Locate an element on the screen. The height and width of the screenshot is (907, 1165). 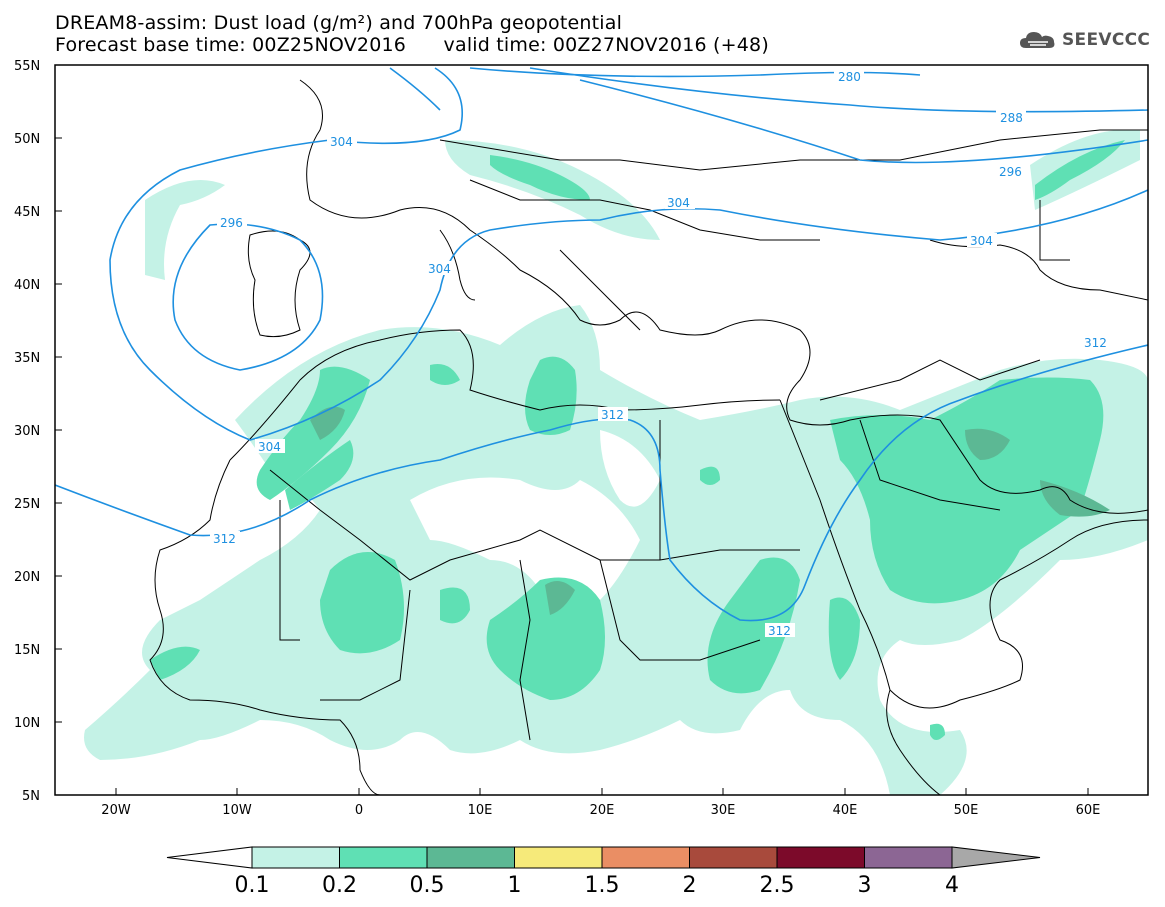
colorbar-label: 2 is located at coordinates (690, 885).